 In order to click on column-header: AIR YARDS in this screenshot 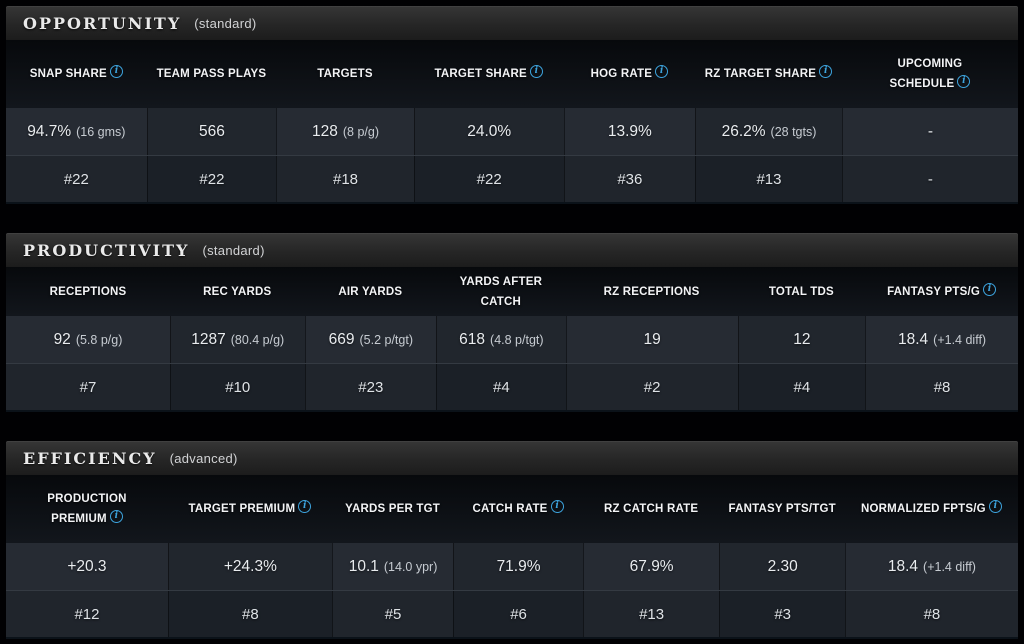, I will do `click(371, 291)`.